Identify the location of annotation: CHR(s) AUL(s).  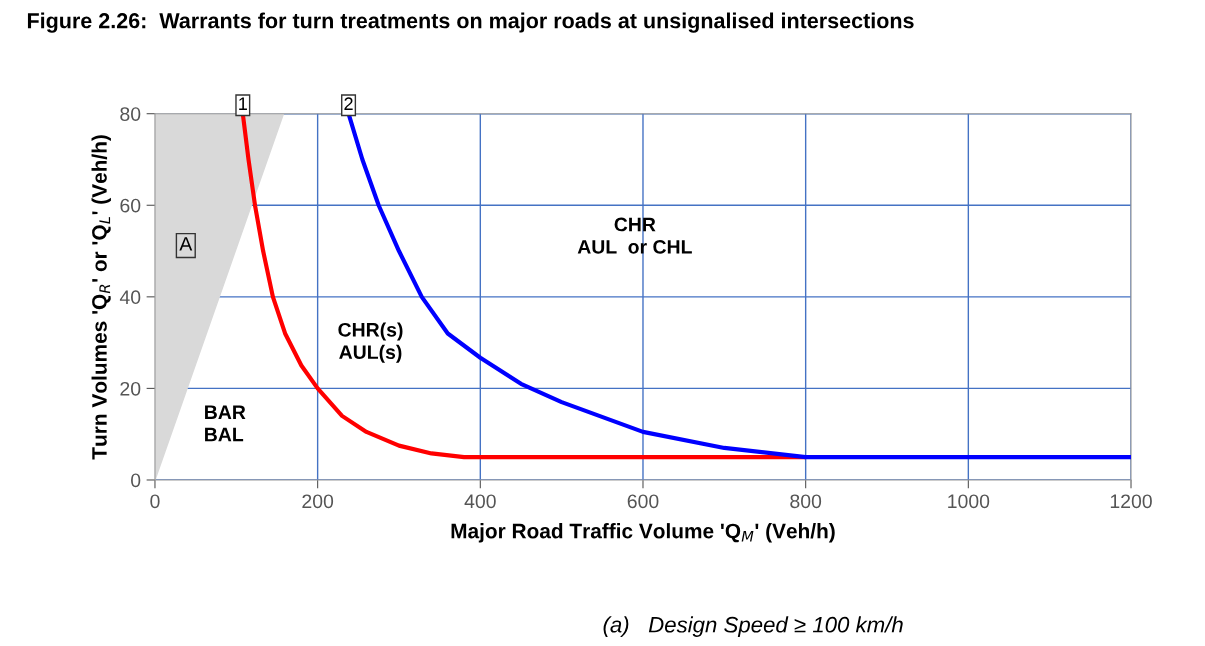
(370, 342).